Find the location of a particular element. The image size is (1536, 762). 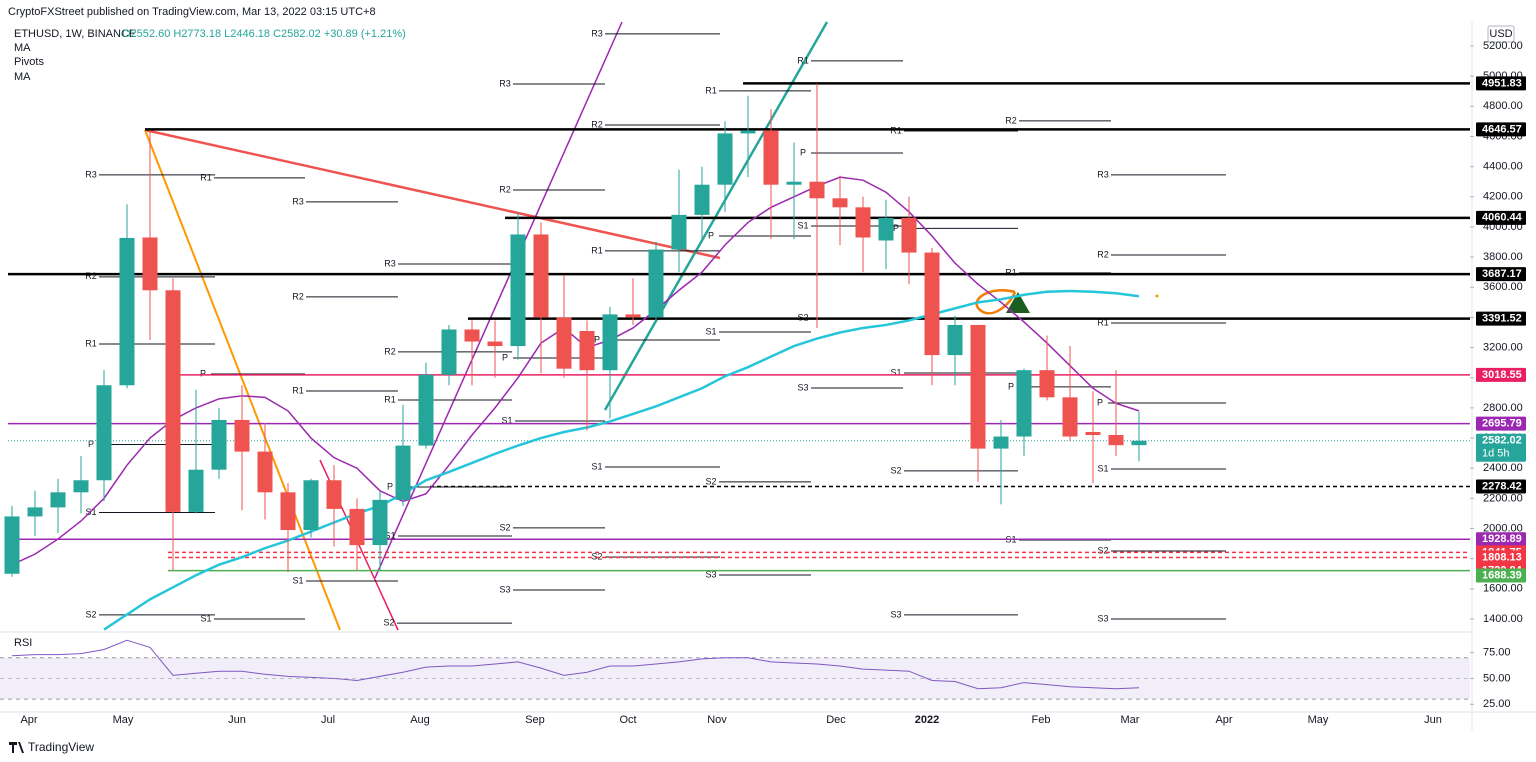

countdown: 1d 5h is located at coordinates (1496, 454).